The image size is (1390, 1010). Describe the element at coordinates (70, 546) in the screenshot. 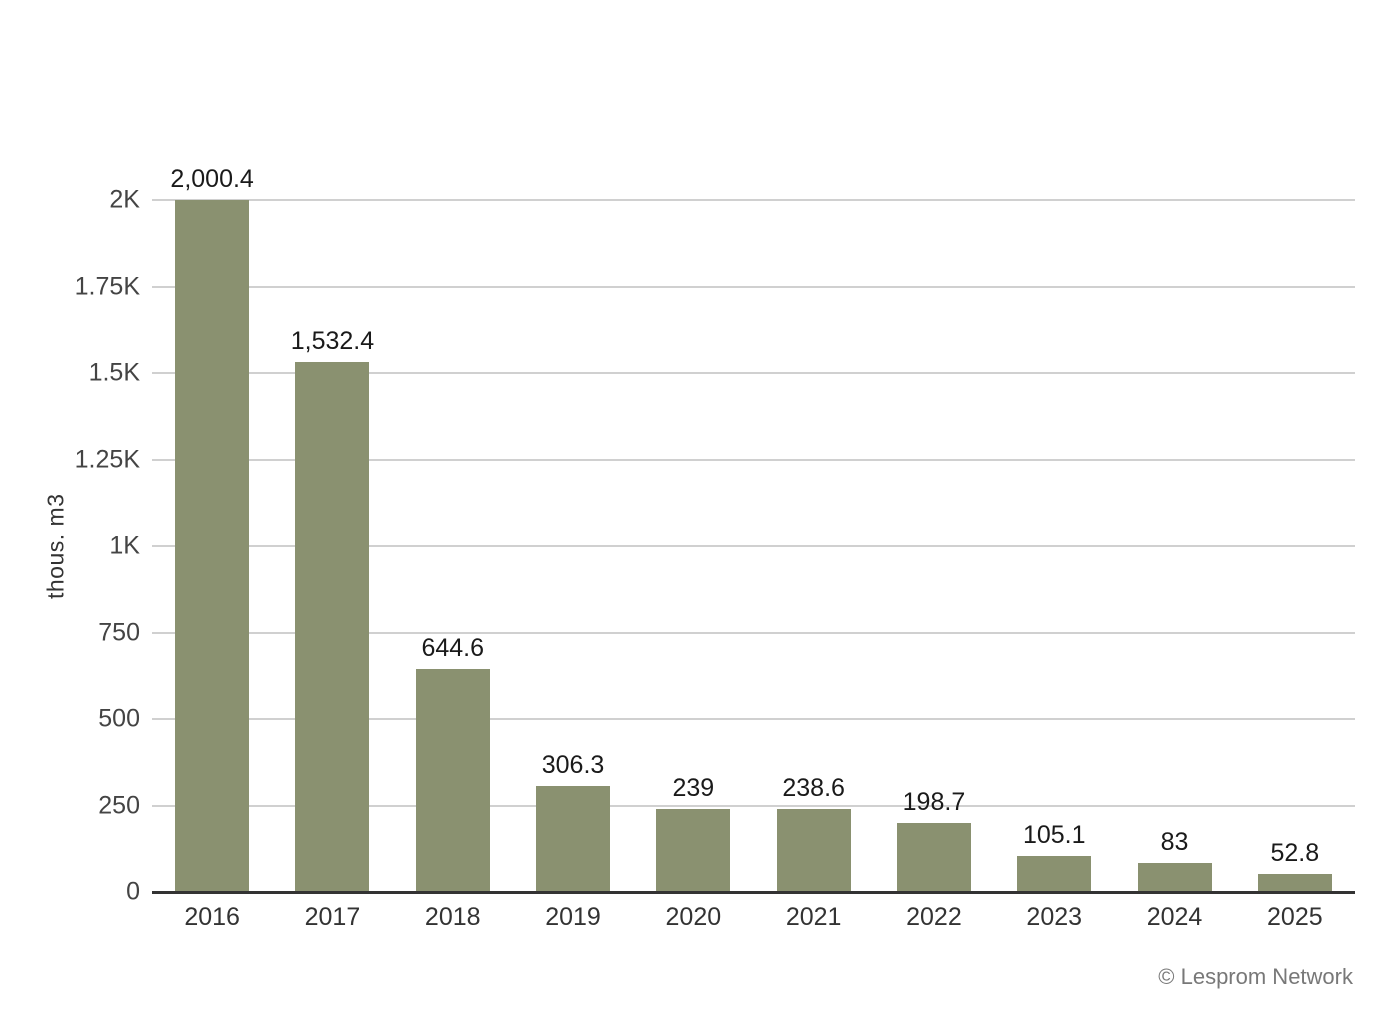

I see `y-axis-ticks: 0 250 500 750 1K 1.25K 1.5K 1.75K 2K` at that location.